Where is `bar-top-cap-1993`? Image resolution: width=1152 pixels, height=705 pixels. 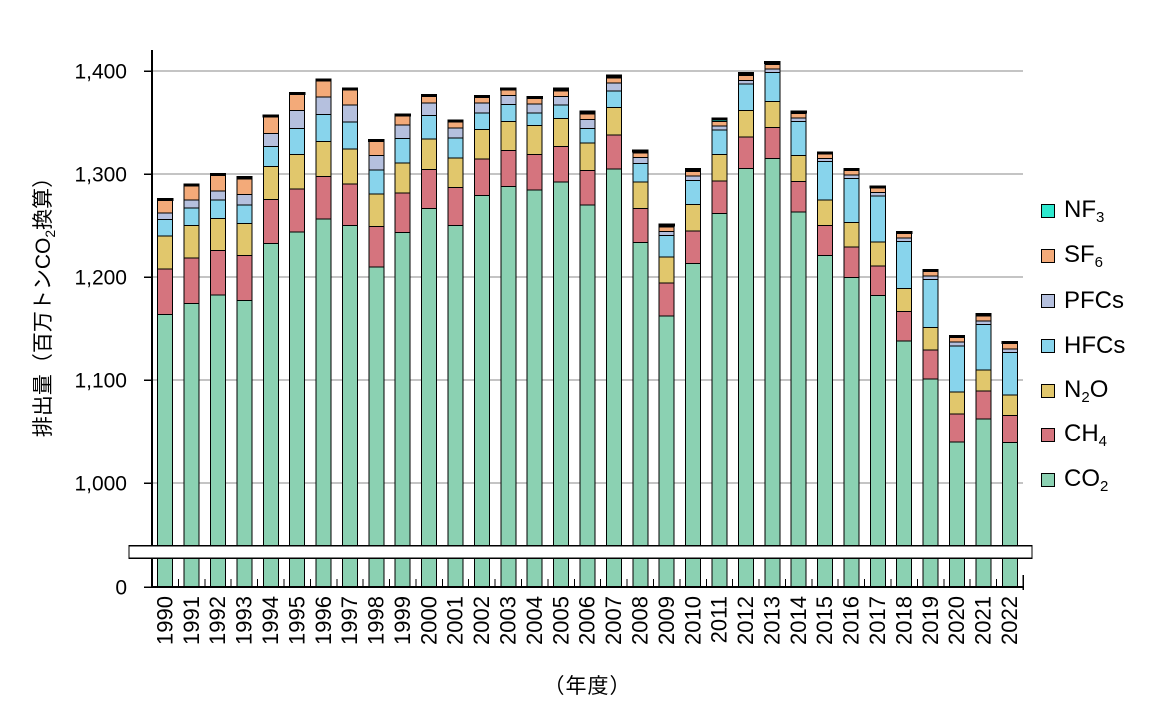
bar-top-cap-1993 is located at coordinates (244, 178).